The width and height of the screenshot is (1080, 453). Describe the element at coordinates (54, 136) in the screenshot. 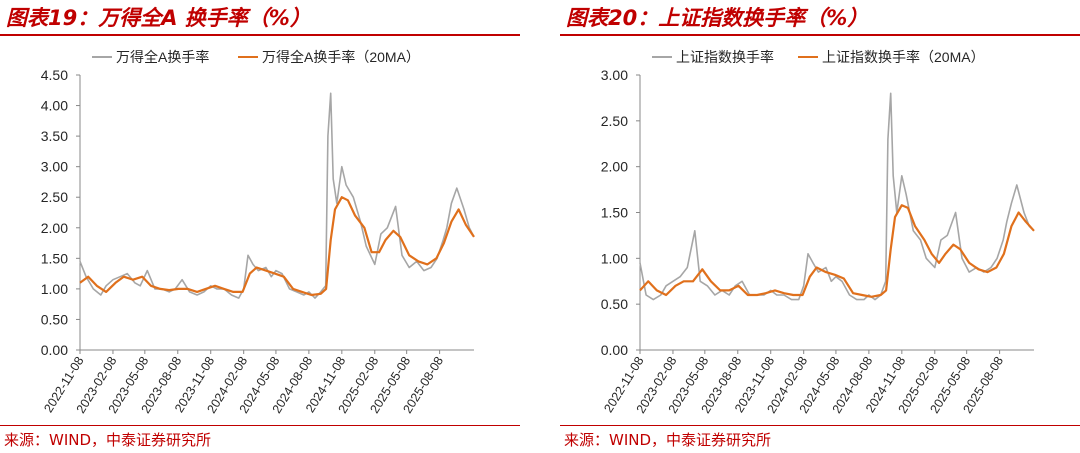

I see `y-tick-label: 3.50` at that location.